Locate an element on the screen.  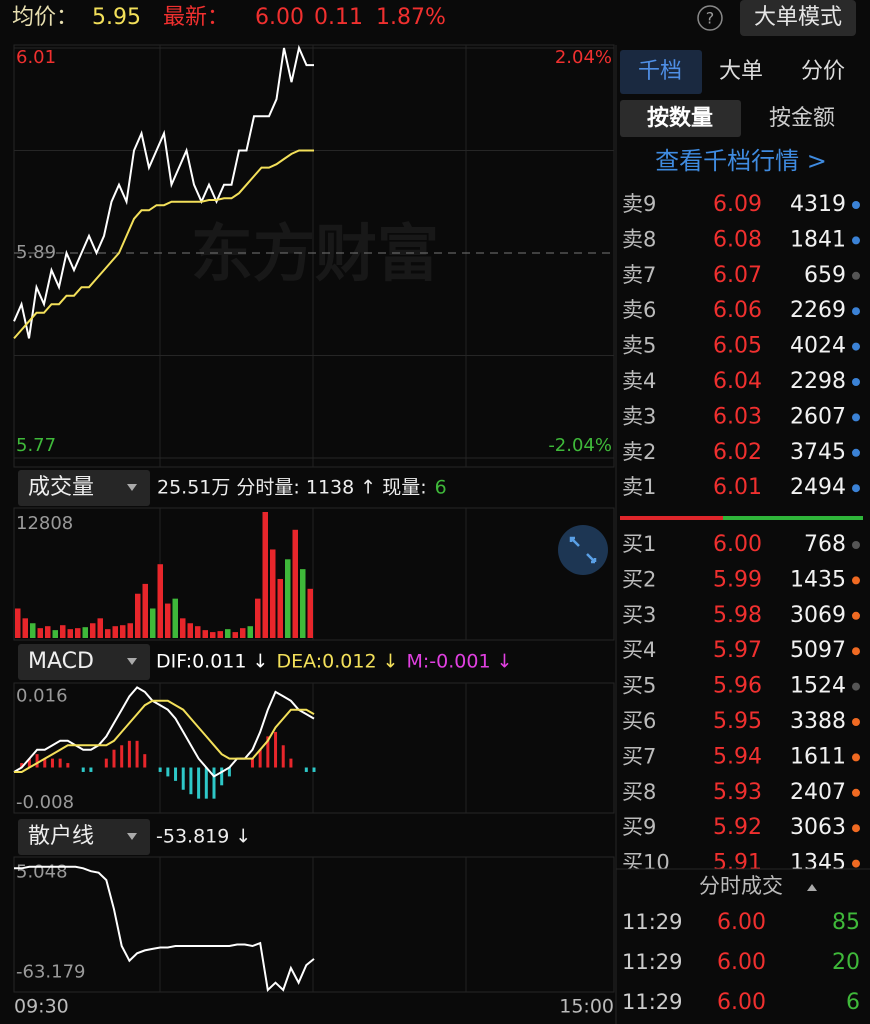
book-label: 买7 is located at coordinates (639, 756).